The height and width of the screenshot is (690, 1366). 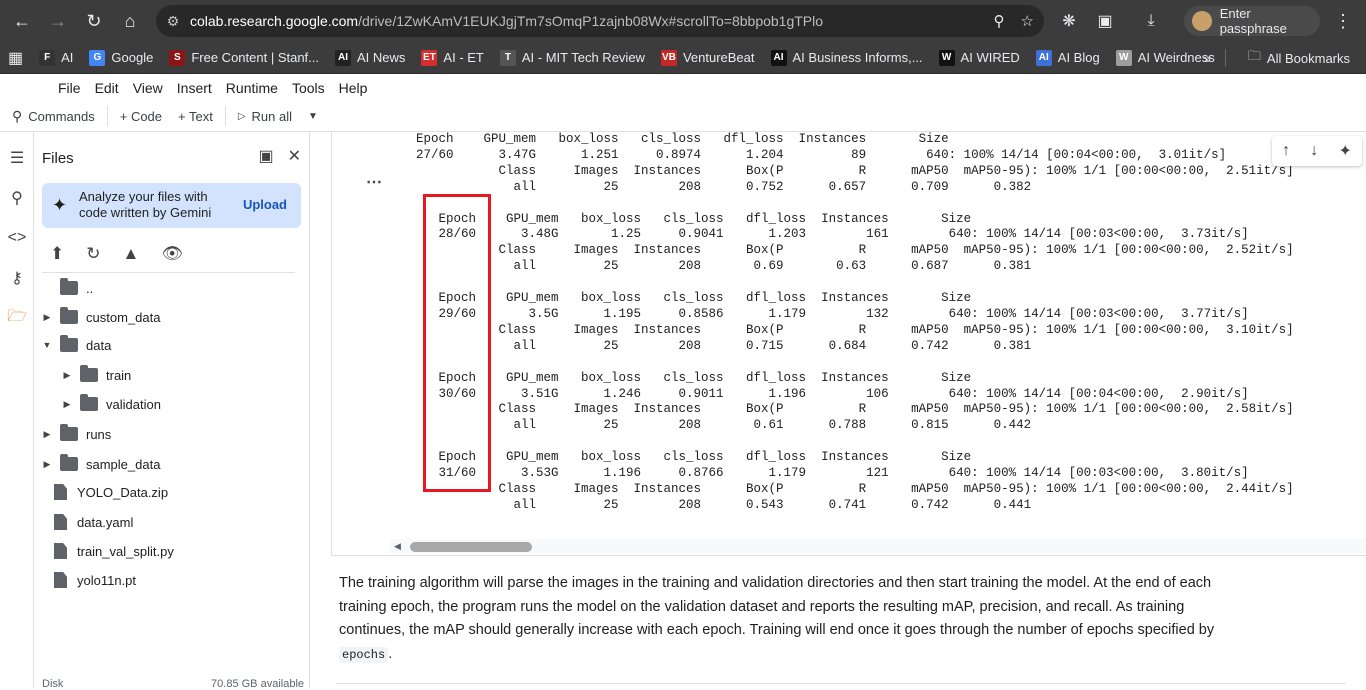 What do you see at coordinates (241, 116) in the screenshot?
I see `play-icon: ▷` at bounding box center [241, 116].